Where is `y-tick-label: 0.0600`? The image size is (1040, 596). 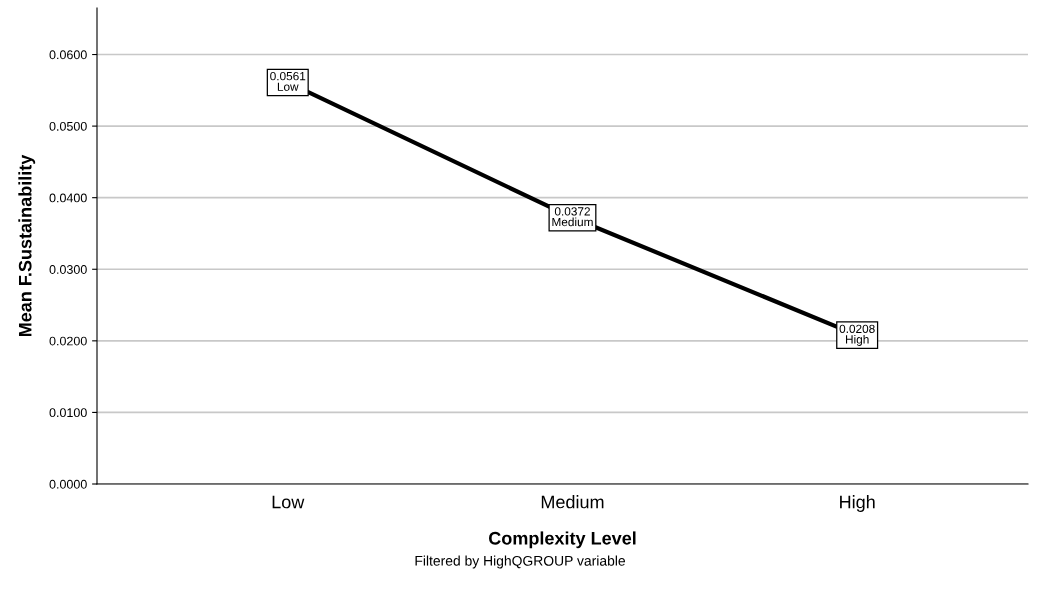
y-tick-label: 0.0600 is located at coordinates (68, 55).